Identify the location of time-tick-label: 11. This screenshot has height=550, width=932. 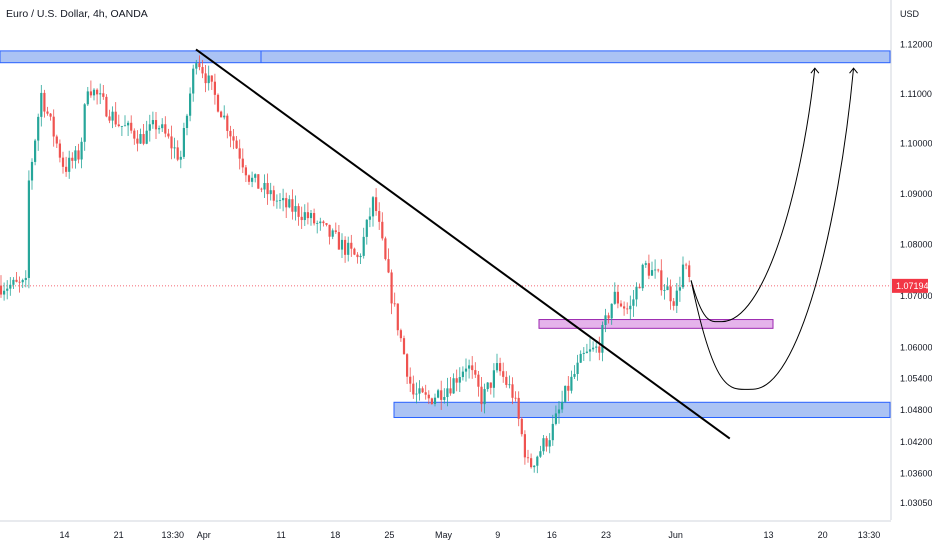
(280, 535).